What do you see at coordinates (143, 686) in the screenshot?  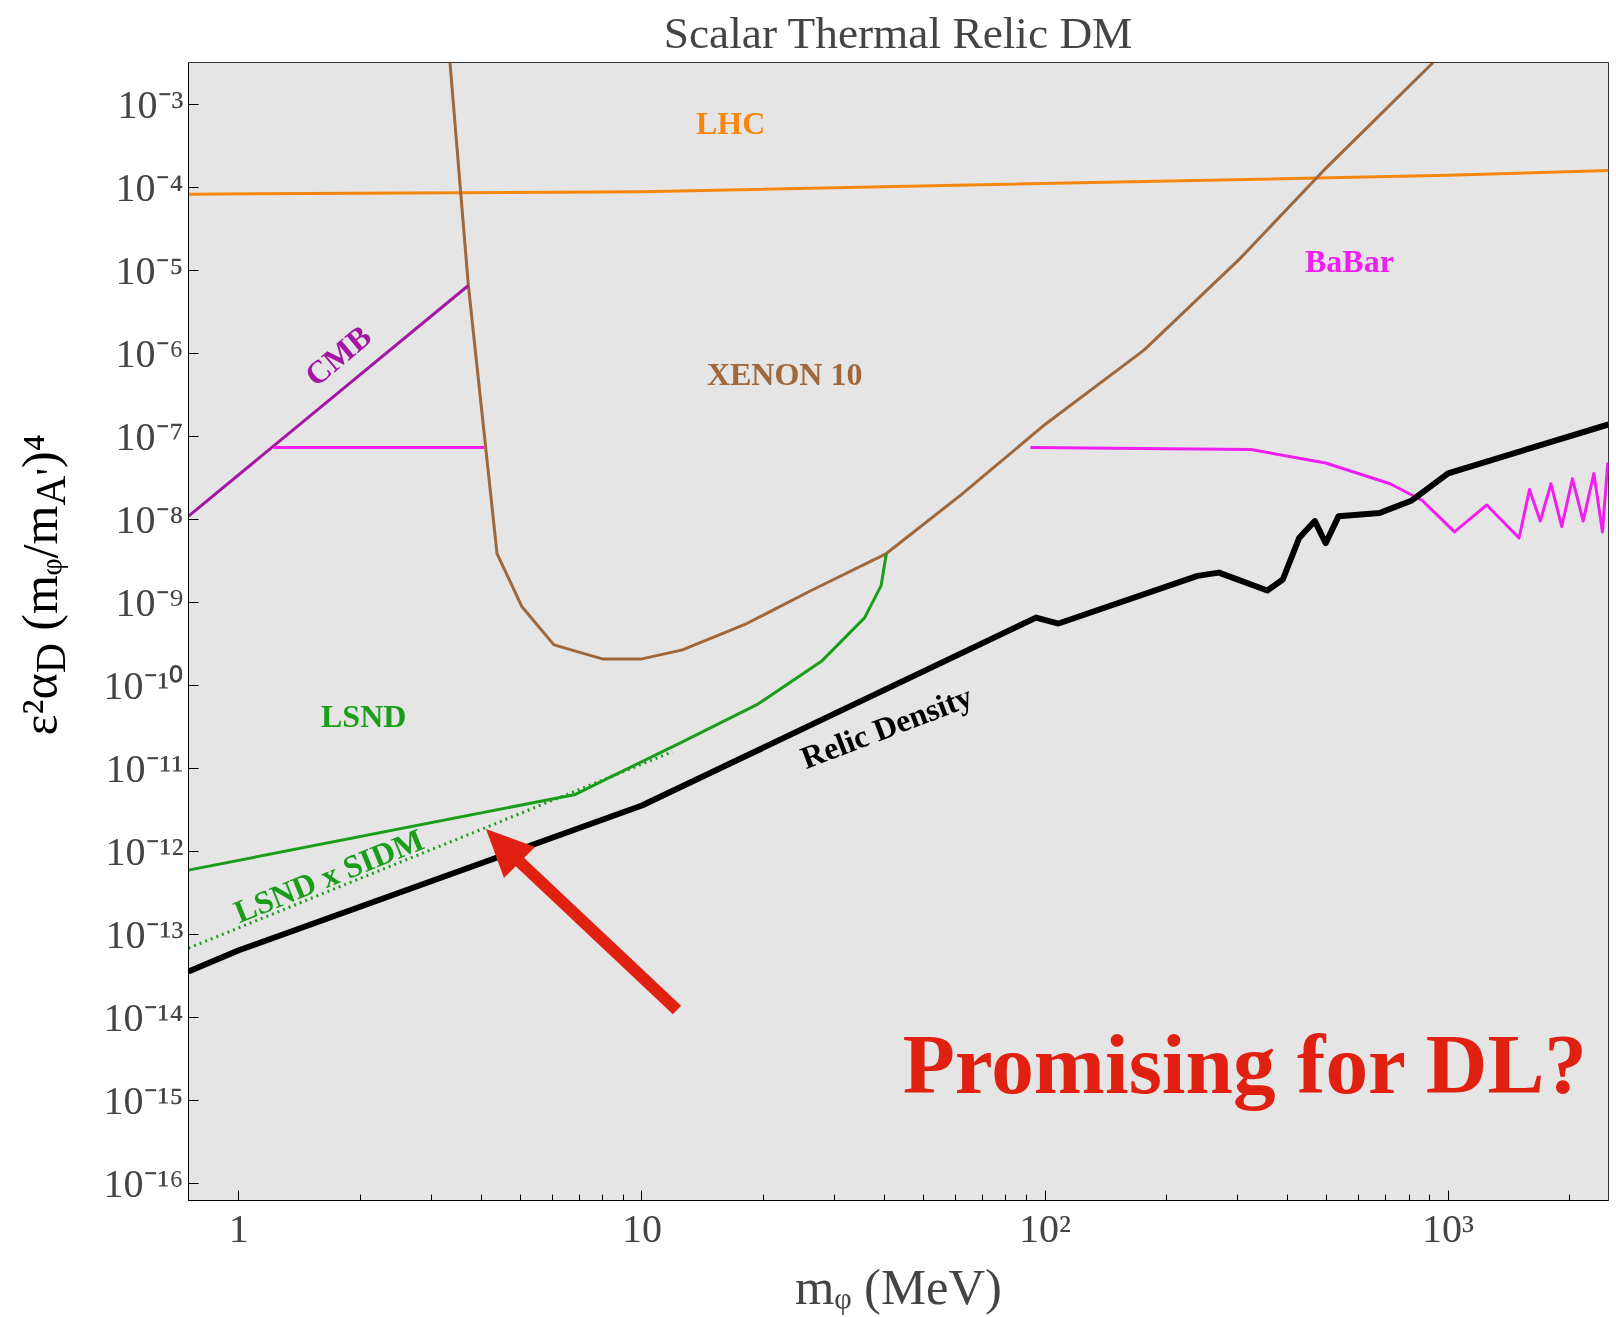 I see `y-tick-label: 10⁻¹⁰` at bounding box center [143, 686].